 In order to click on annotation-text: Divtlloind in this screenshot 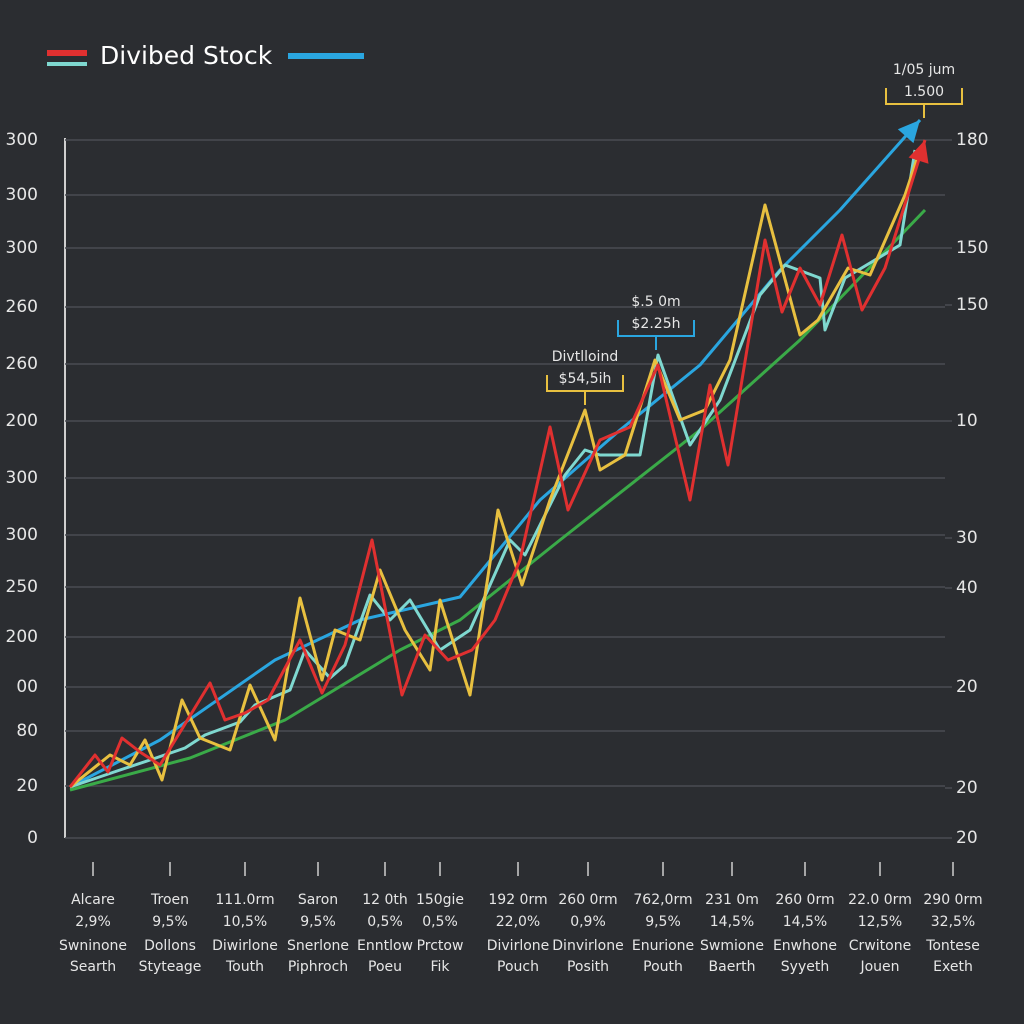, I will do `click(585, 357)`.